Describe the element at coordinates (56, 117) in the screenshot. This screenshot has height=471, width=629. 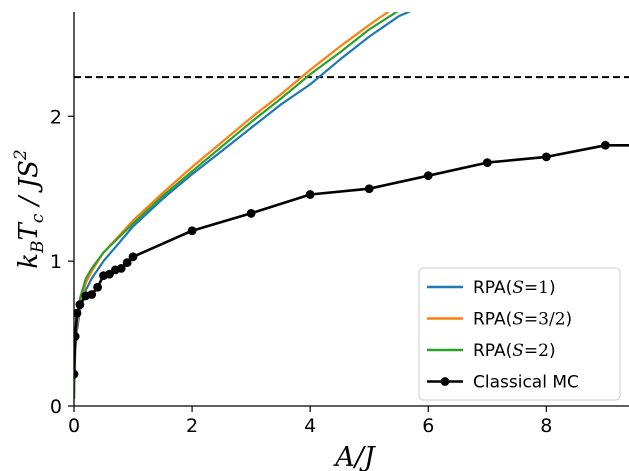
I see `y-tick-label: 2` at that location.